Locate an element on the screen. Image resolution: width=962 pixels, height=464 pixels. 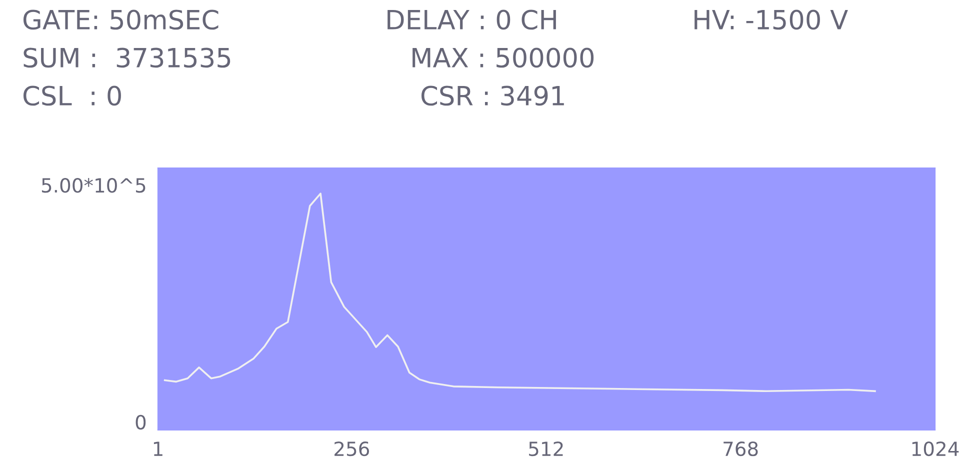
x-tick-label: 256 is located at coordinates (352, 448).